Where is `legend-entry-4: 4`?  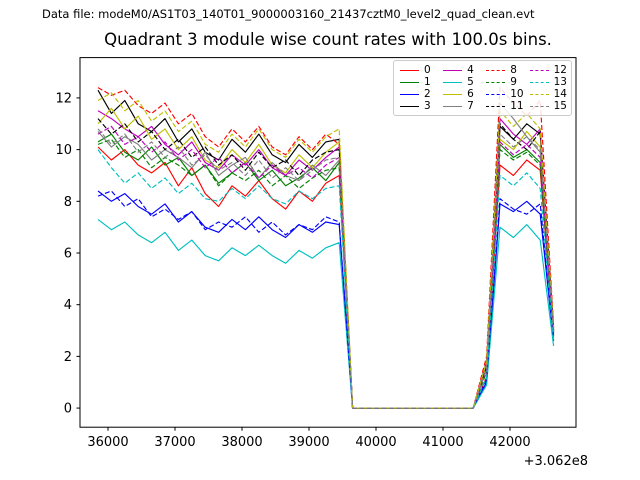 legend-entry-4: 4 is located at coordinates (461, 70).